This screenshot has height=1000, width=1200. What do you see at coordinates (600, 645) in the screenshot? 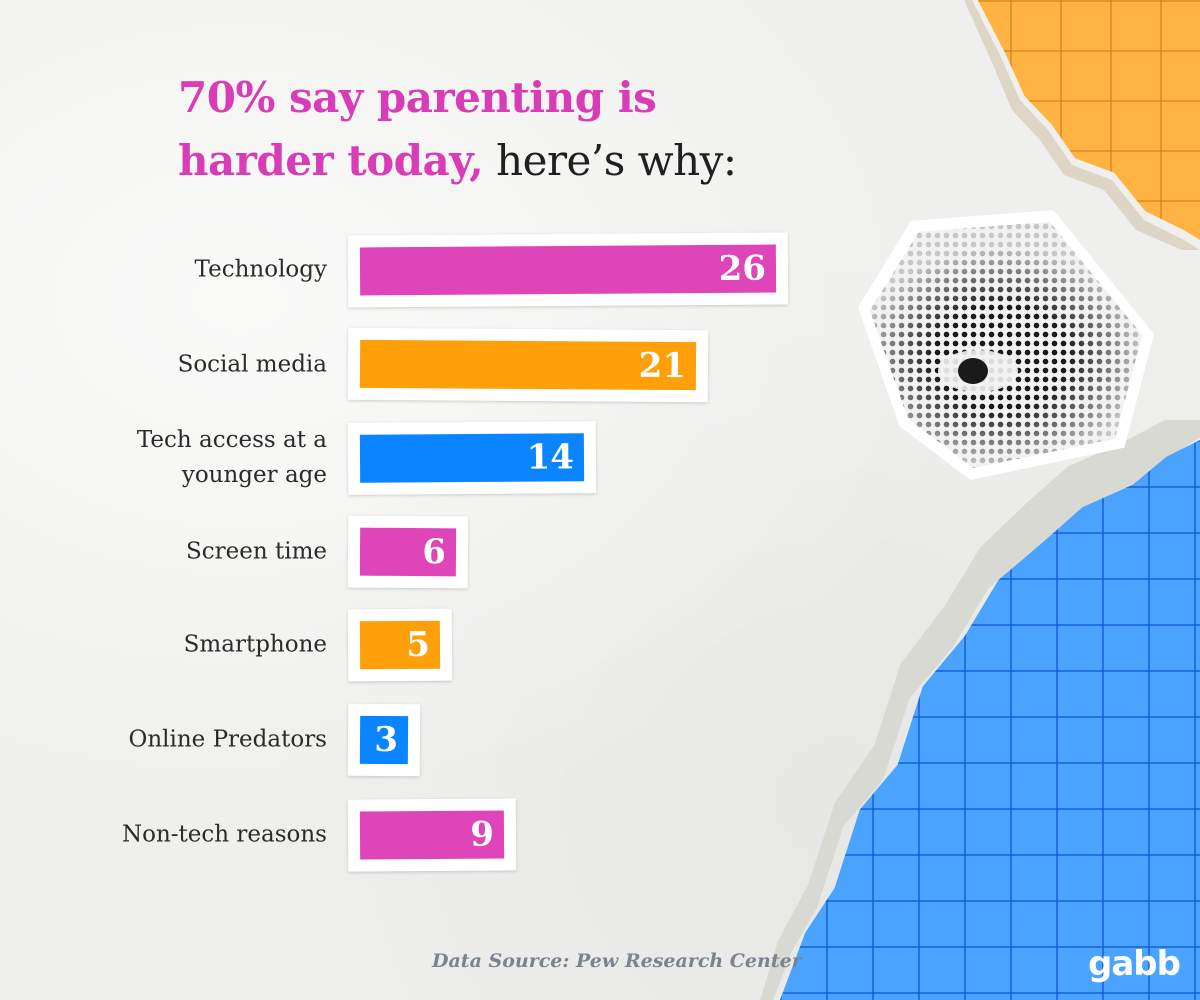
I see `bar-row: Smartphone 5` at bounding box center [600, 645].